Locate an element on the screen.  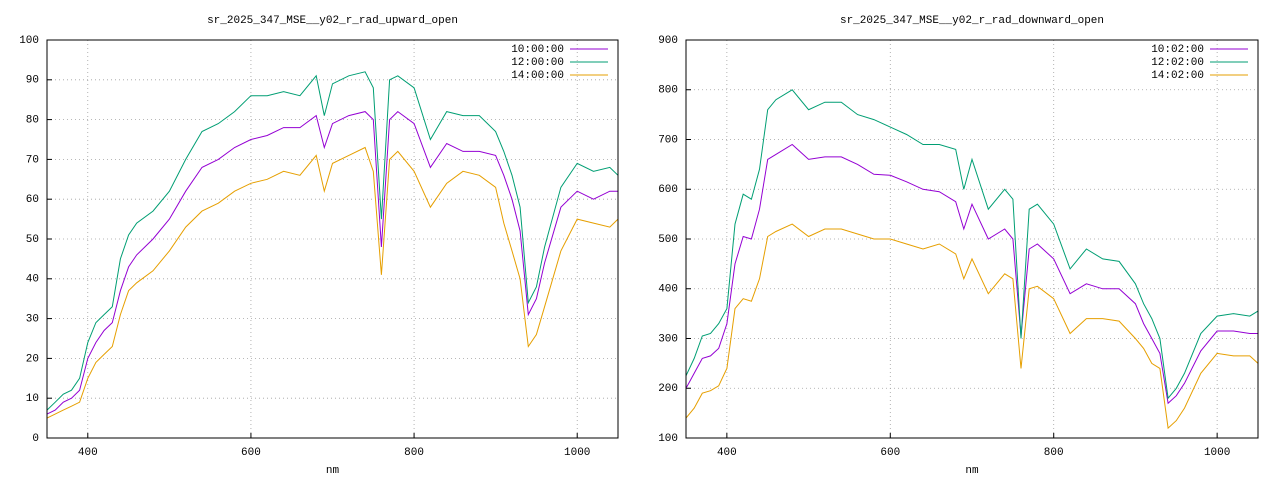
legend-label: 12:00:00 is located at coordinates (537, 63).